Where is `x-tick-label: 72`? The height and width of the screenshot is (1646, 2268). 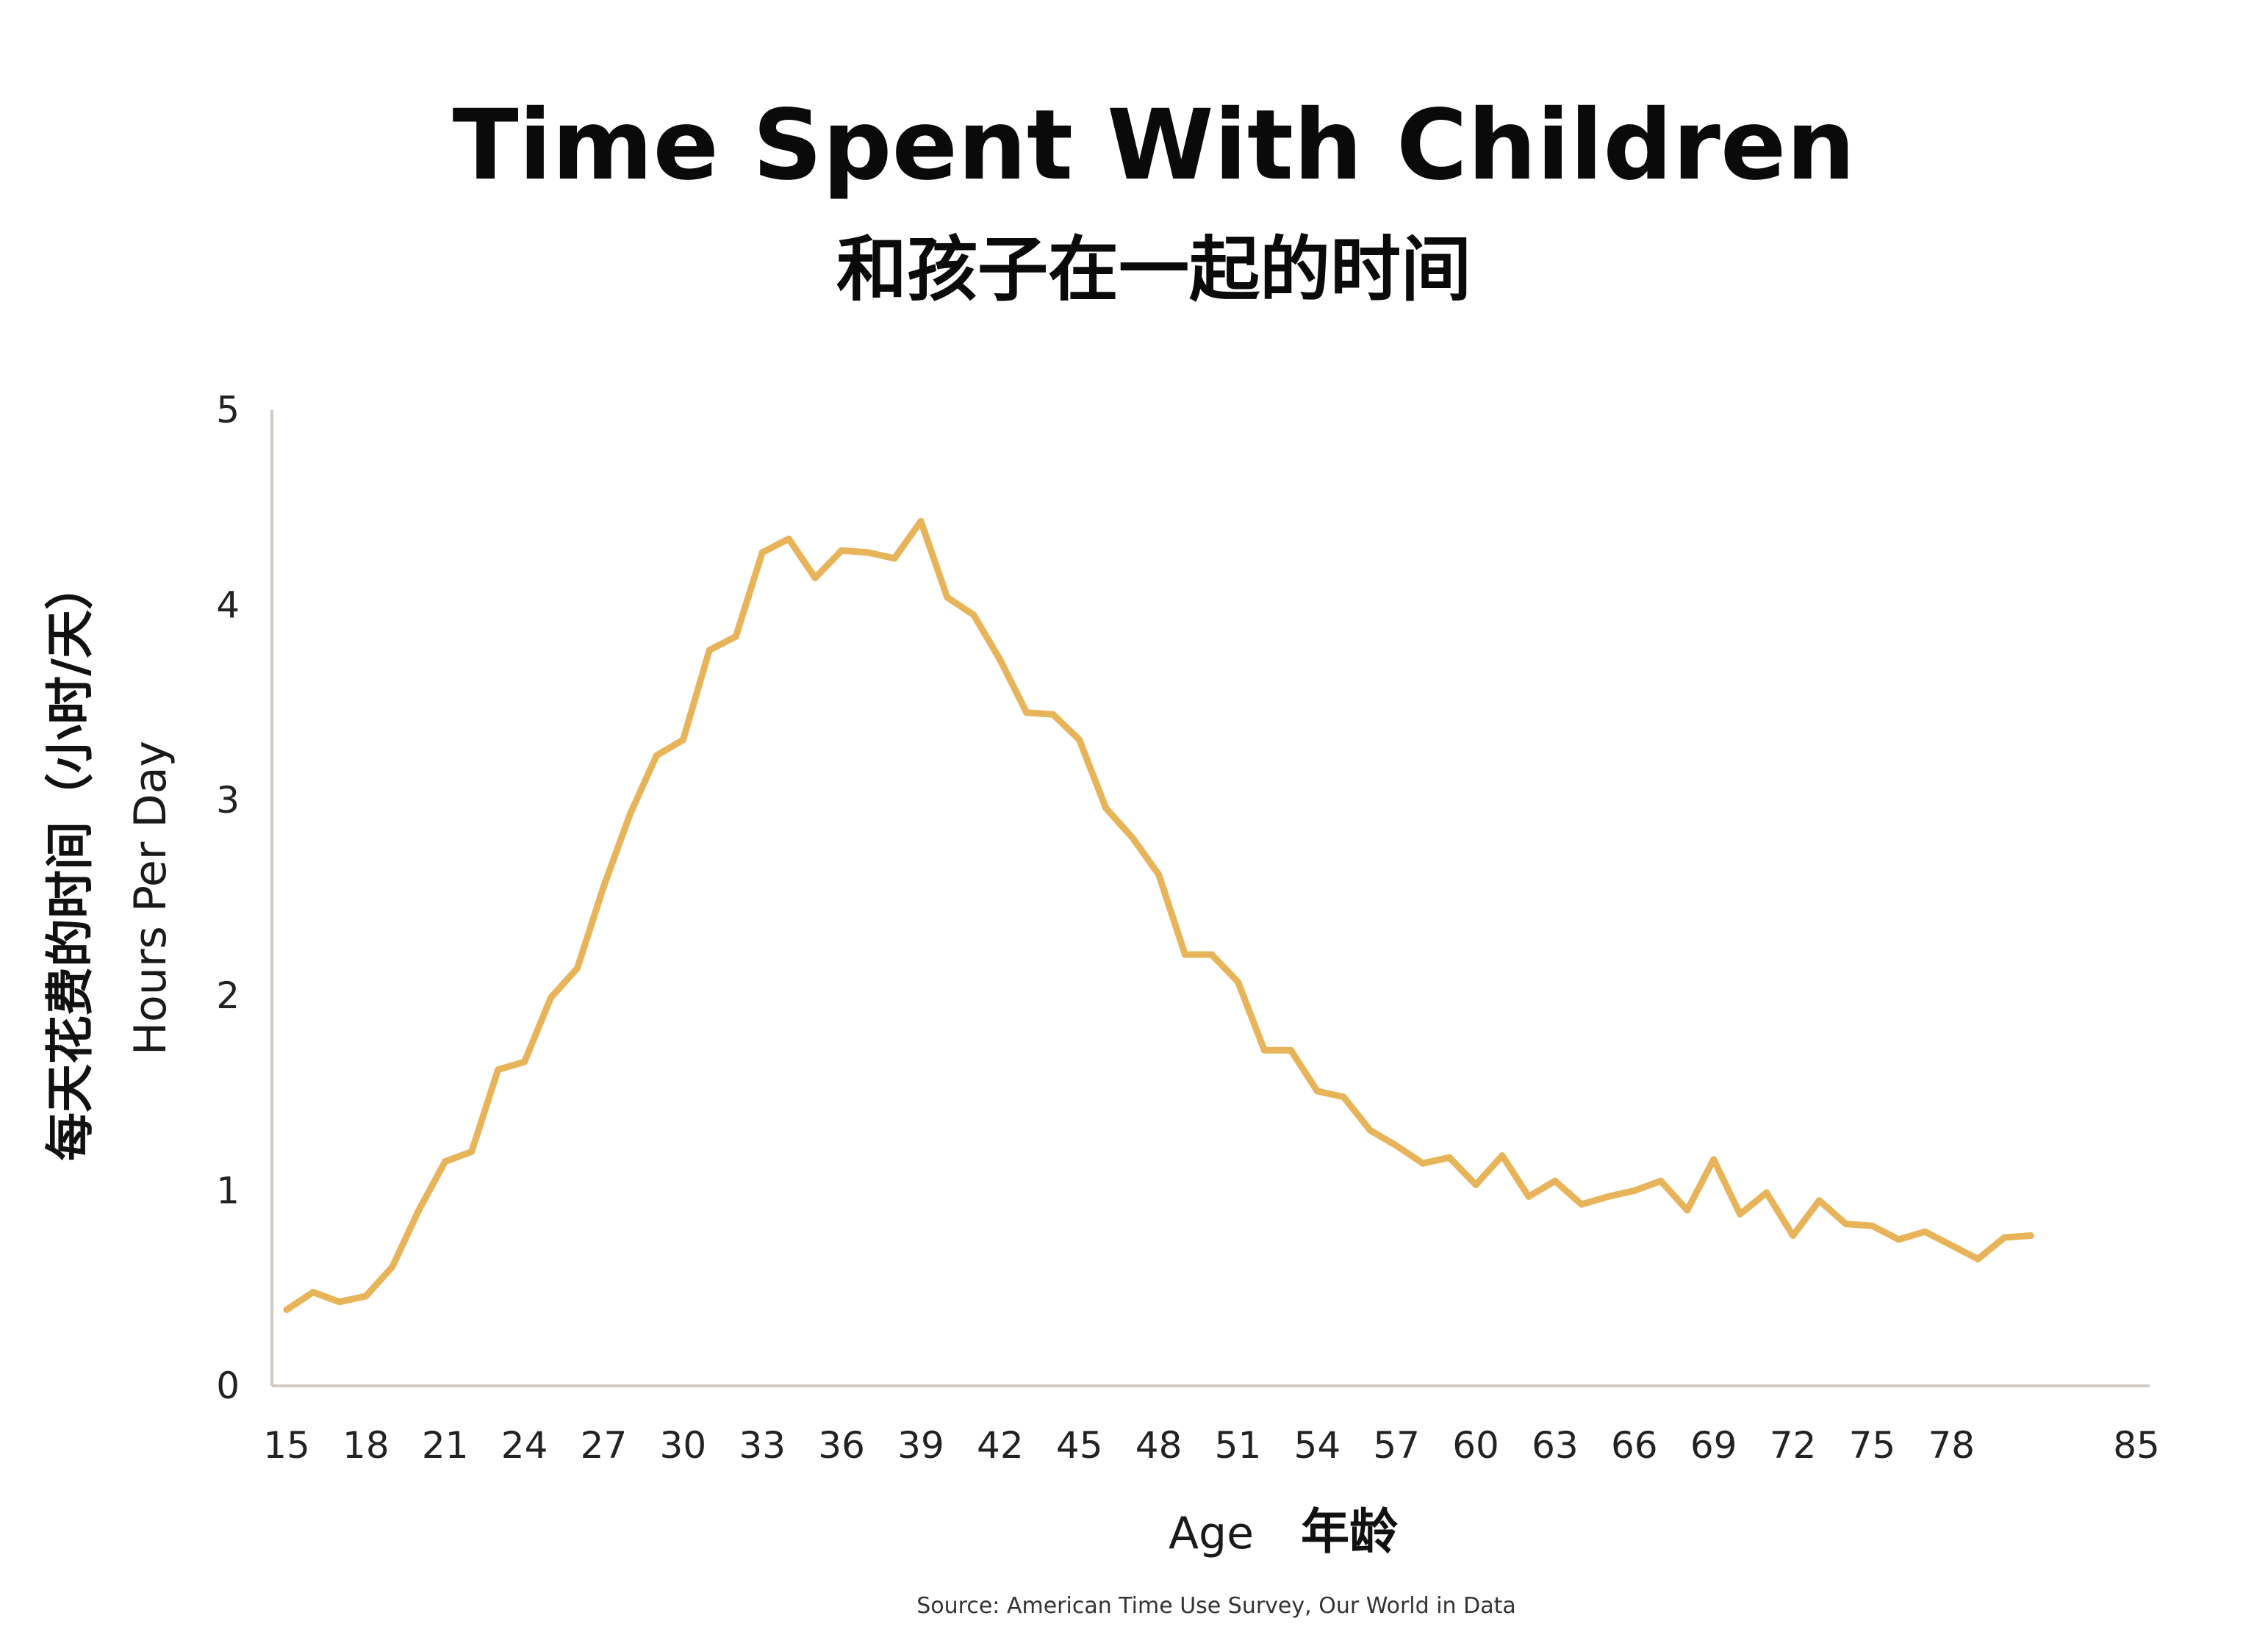 x-tick-label: 72 is located at coordinates (1793, 1445).